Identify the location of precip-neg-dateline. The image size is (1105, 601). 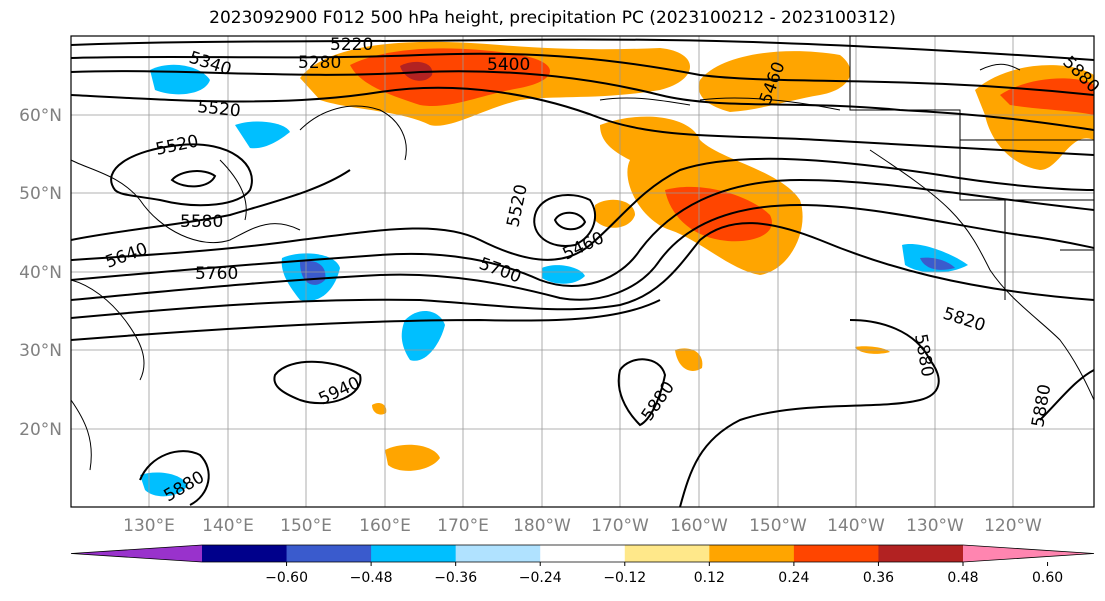
(563, 274).